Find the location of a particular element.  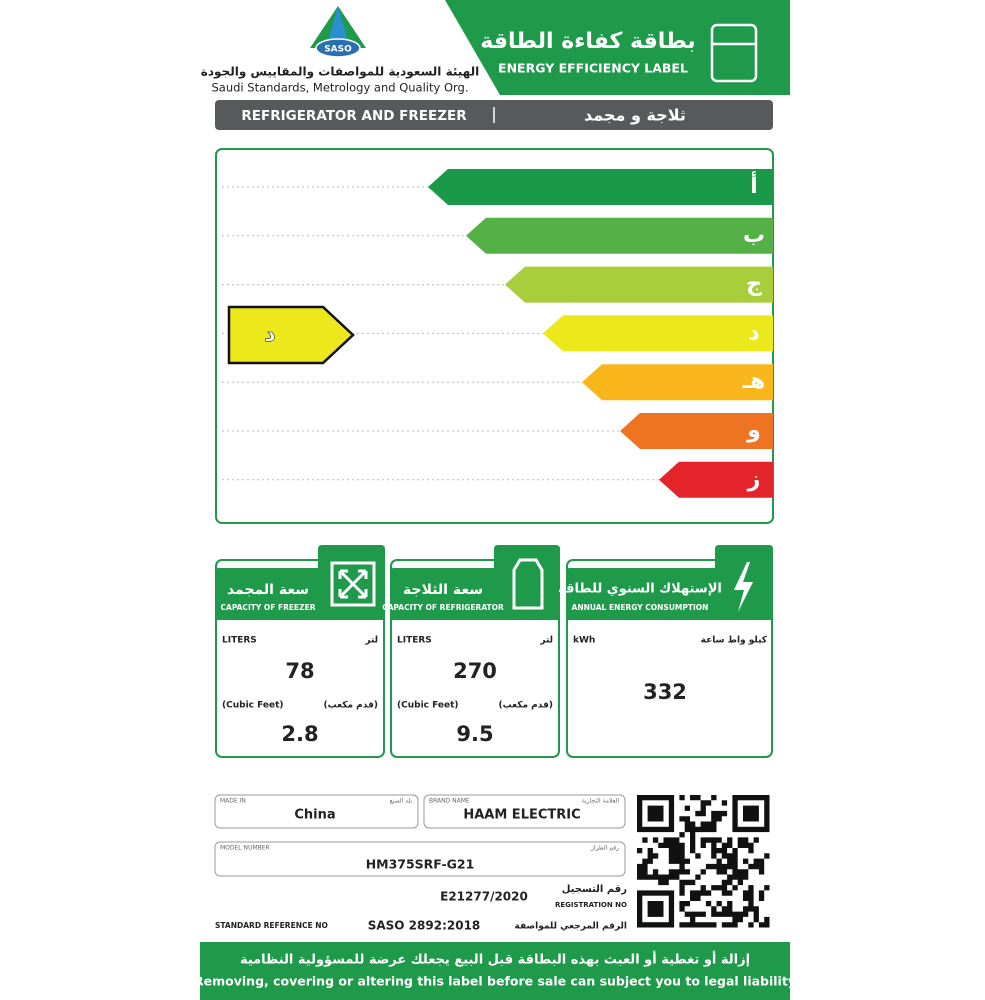

freezer-icon-arrows is located at coordinates (353, 584).